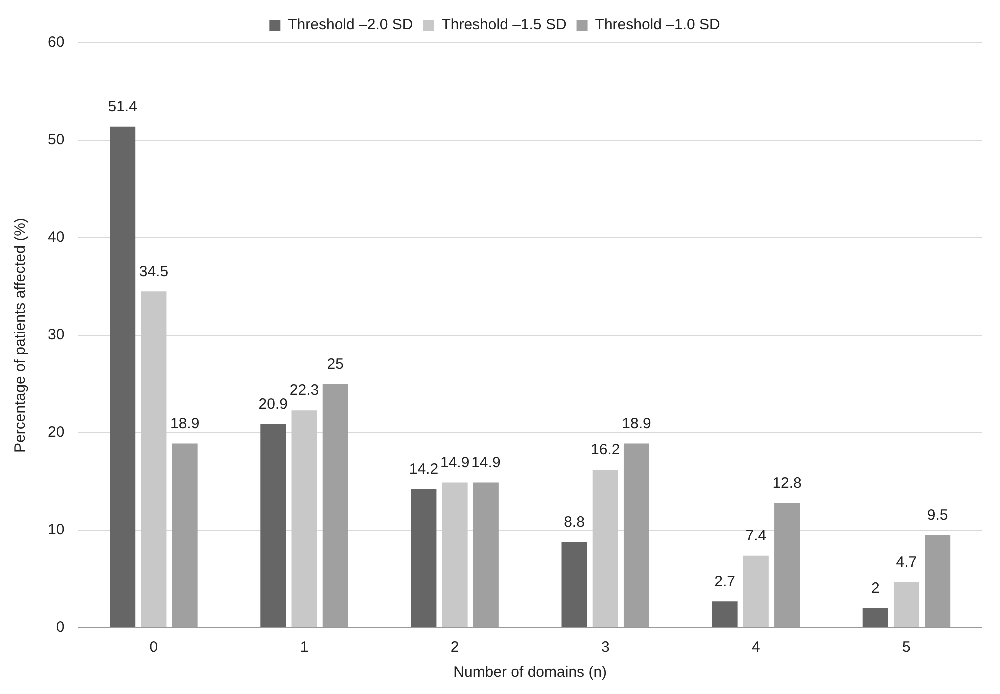  Describe the element at coordinates (907, 562) in the screenshot. I see `data-label: 4.7` at that location.